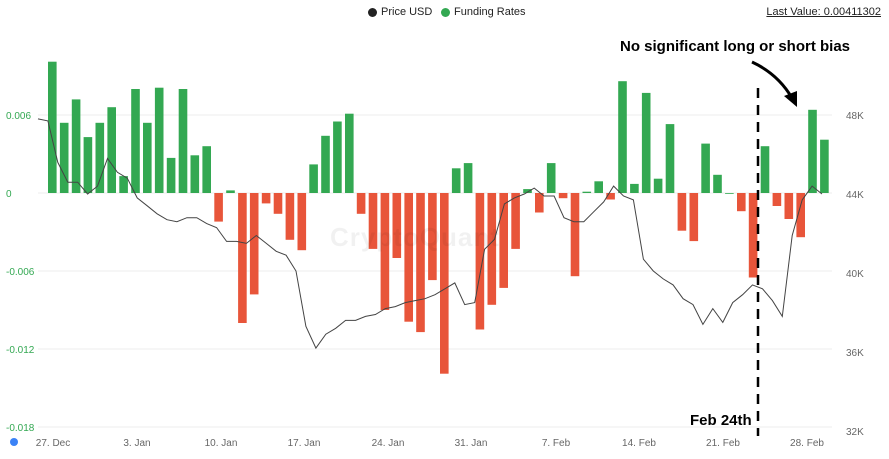  Describe the element at coordinates (20, 350) in the screenshot. I see `left-tick-label: -0.012` at that location.